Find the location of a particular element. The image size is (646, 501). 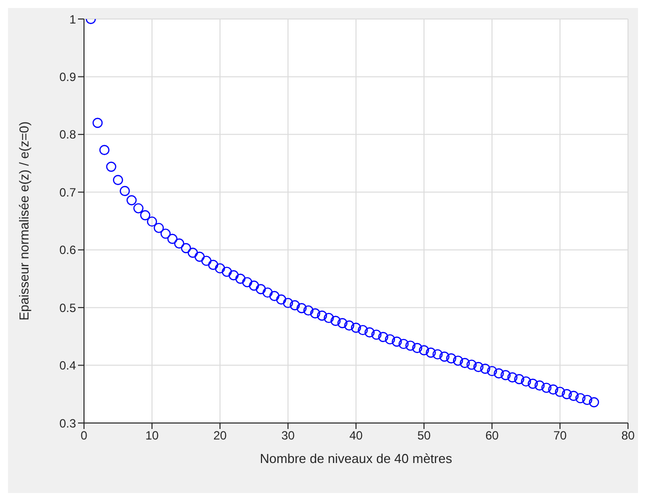

y-tick-label: 0.3 is located at coordinates (67, 423).